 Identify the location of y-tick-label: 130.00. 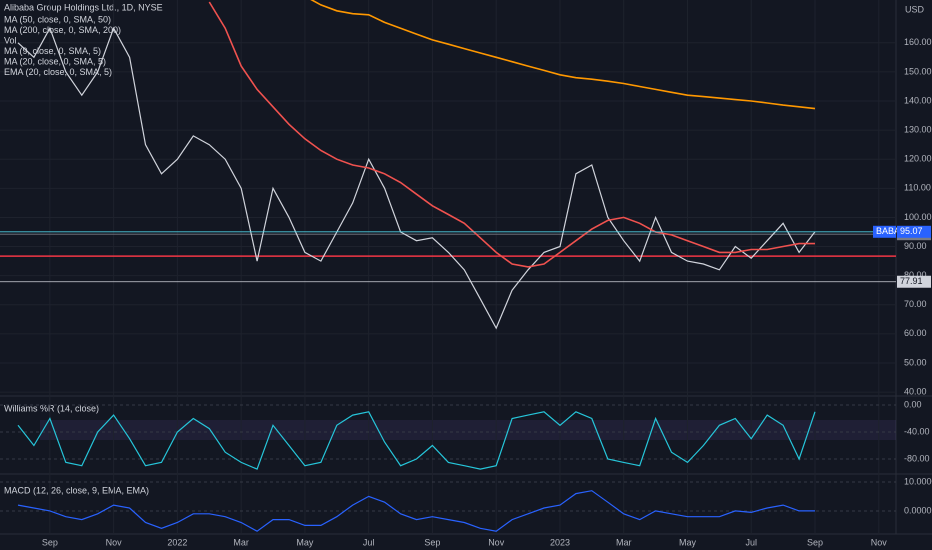
(918, 129).